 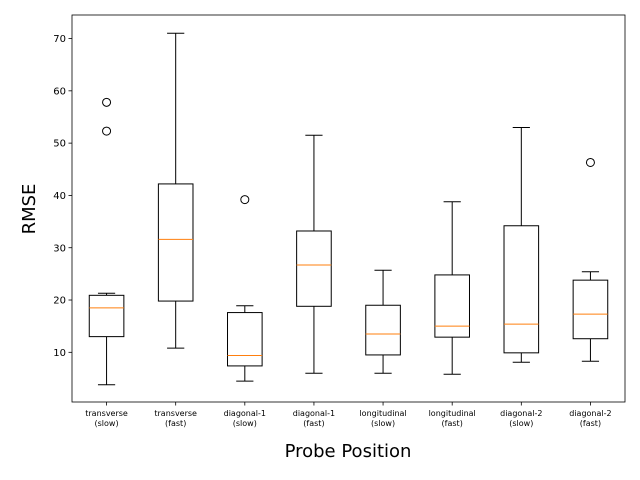 I want to click on x-tick-label-1: transverse (fast), so click(x=175, y=418).